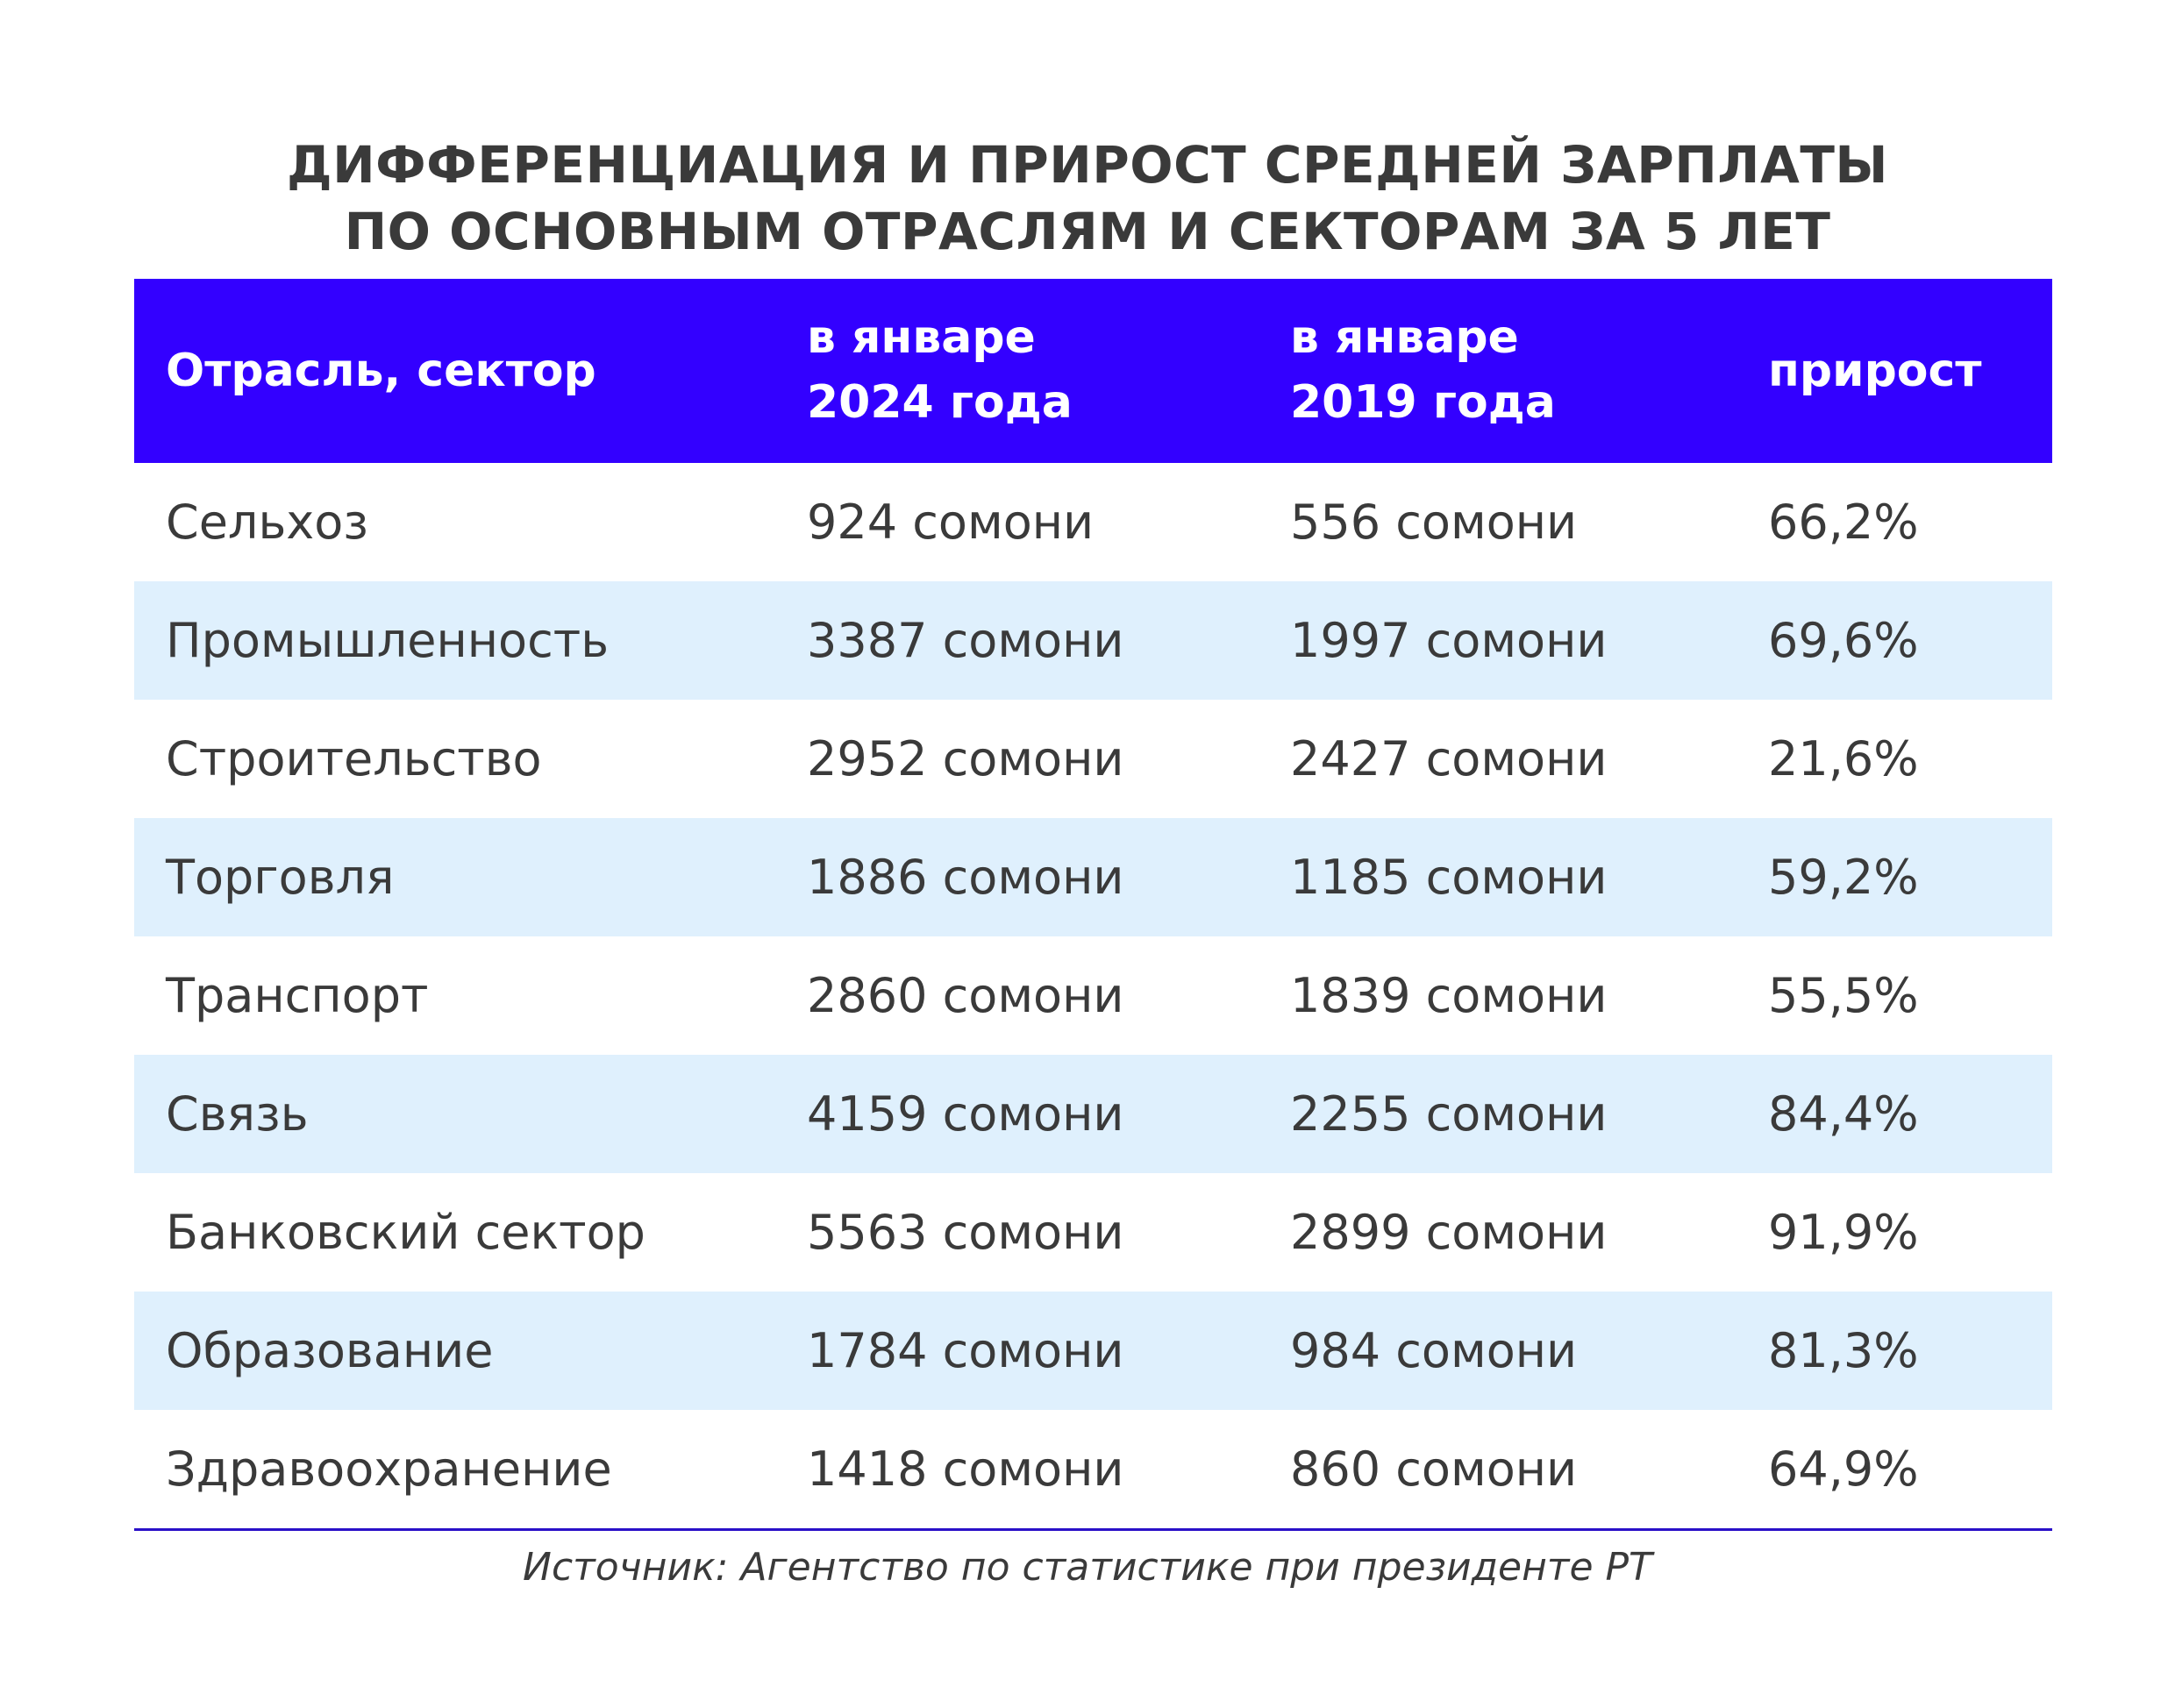  Describe the element at coordinates (966, 877) in the screenshot. I see `salary-2024-cell: 1886 сомони` at that location.